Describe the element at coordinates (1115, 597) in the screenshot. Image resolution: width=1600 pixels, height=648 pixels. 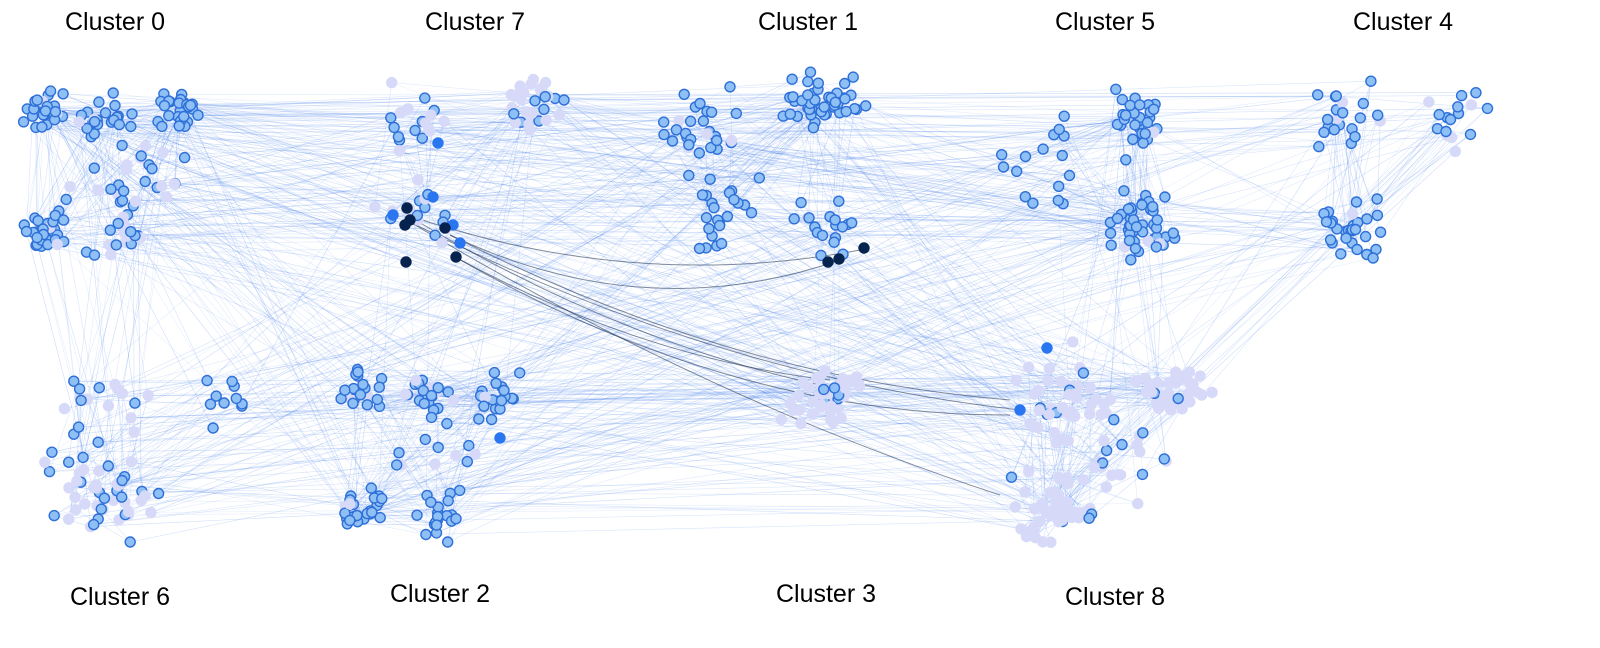
I see `cluster-8-label: Cluster 8` at that location.